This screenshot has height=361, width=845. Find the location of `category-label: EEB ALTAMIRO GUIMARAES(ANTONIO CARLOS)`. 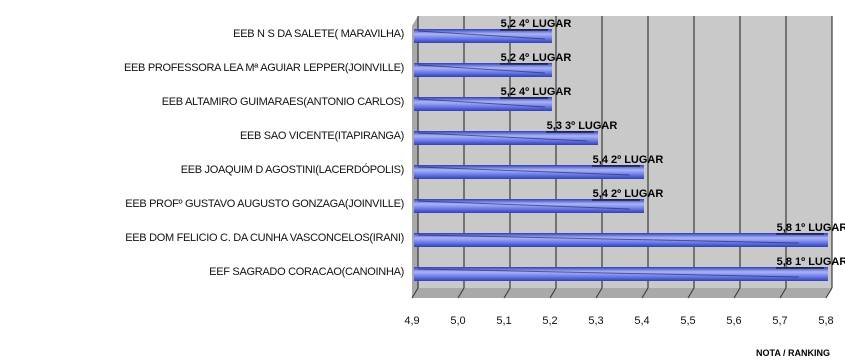

category-label: EEB ALTAMIRO GUIMARAES(ANTONIO CARLOS) is located at coordinates (283, 102).